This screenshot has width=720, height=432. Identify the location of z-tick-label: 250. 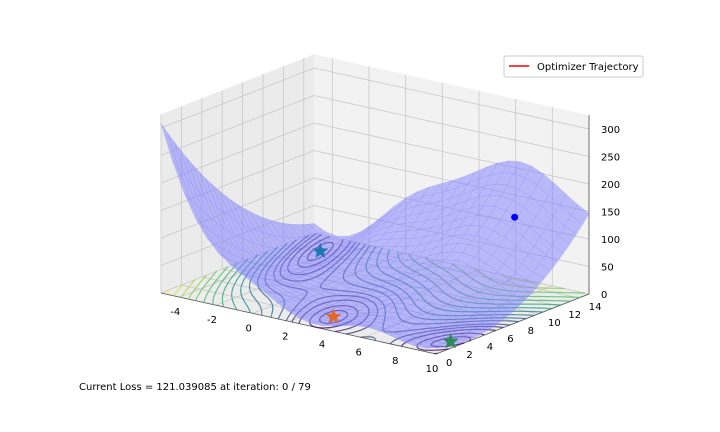
(610, 158).